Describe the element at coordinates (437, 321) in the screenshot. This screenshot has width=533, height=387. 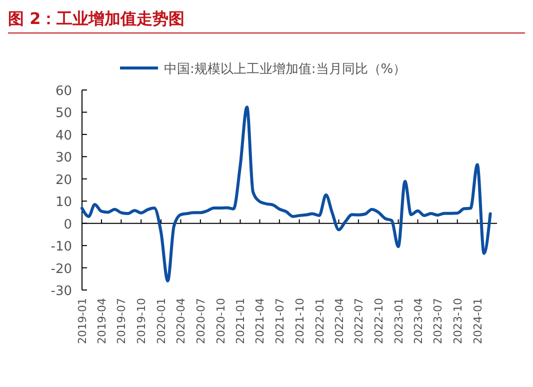
I see `x-tick-label: 2023-07` at that location.